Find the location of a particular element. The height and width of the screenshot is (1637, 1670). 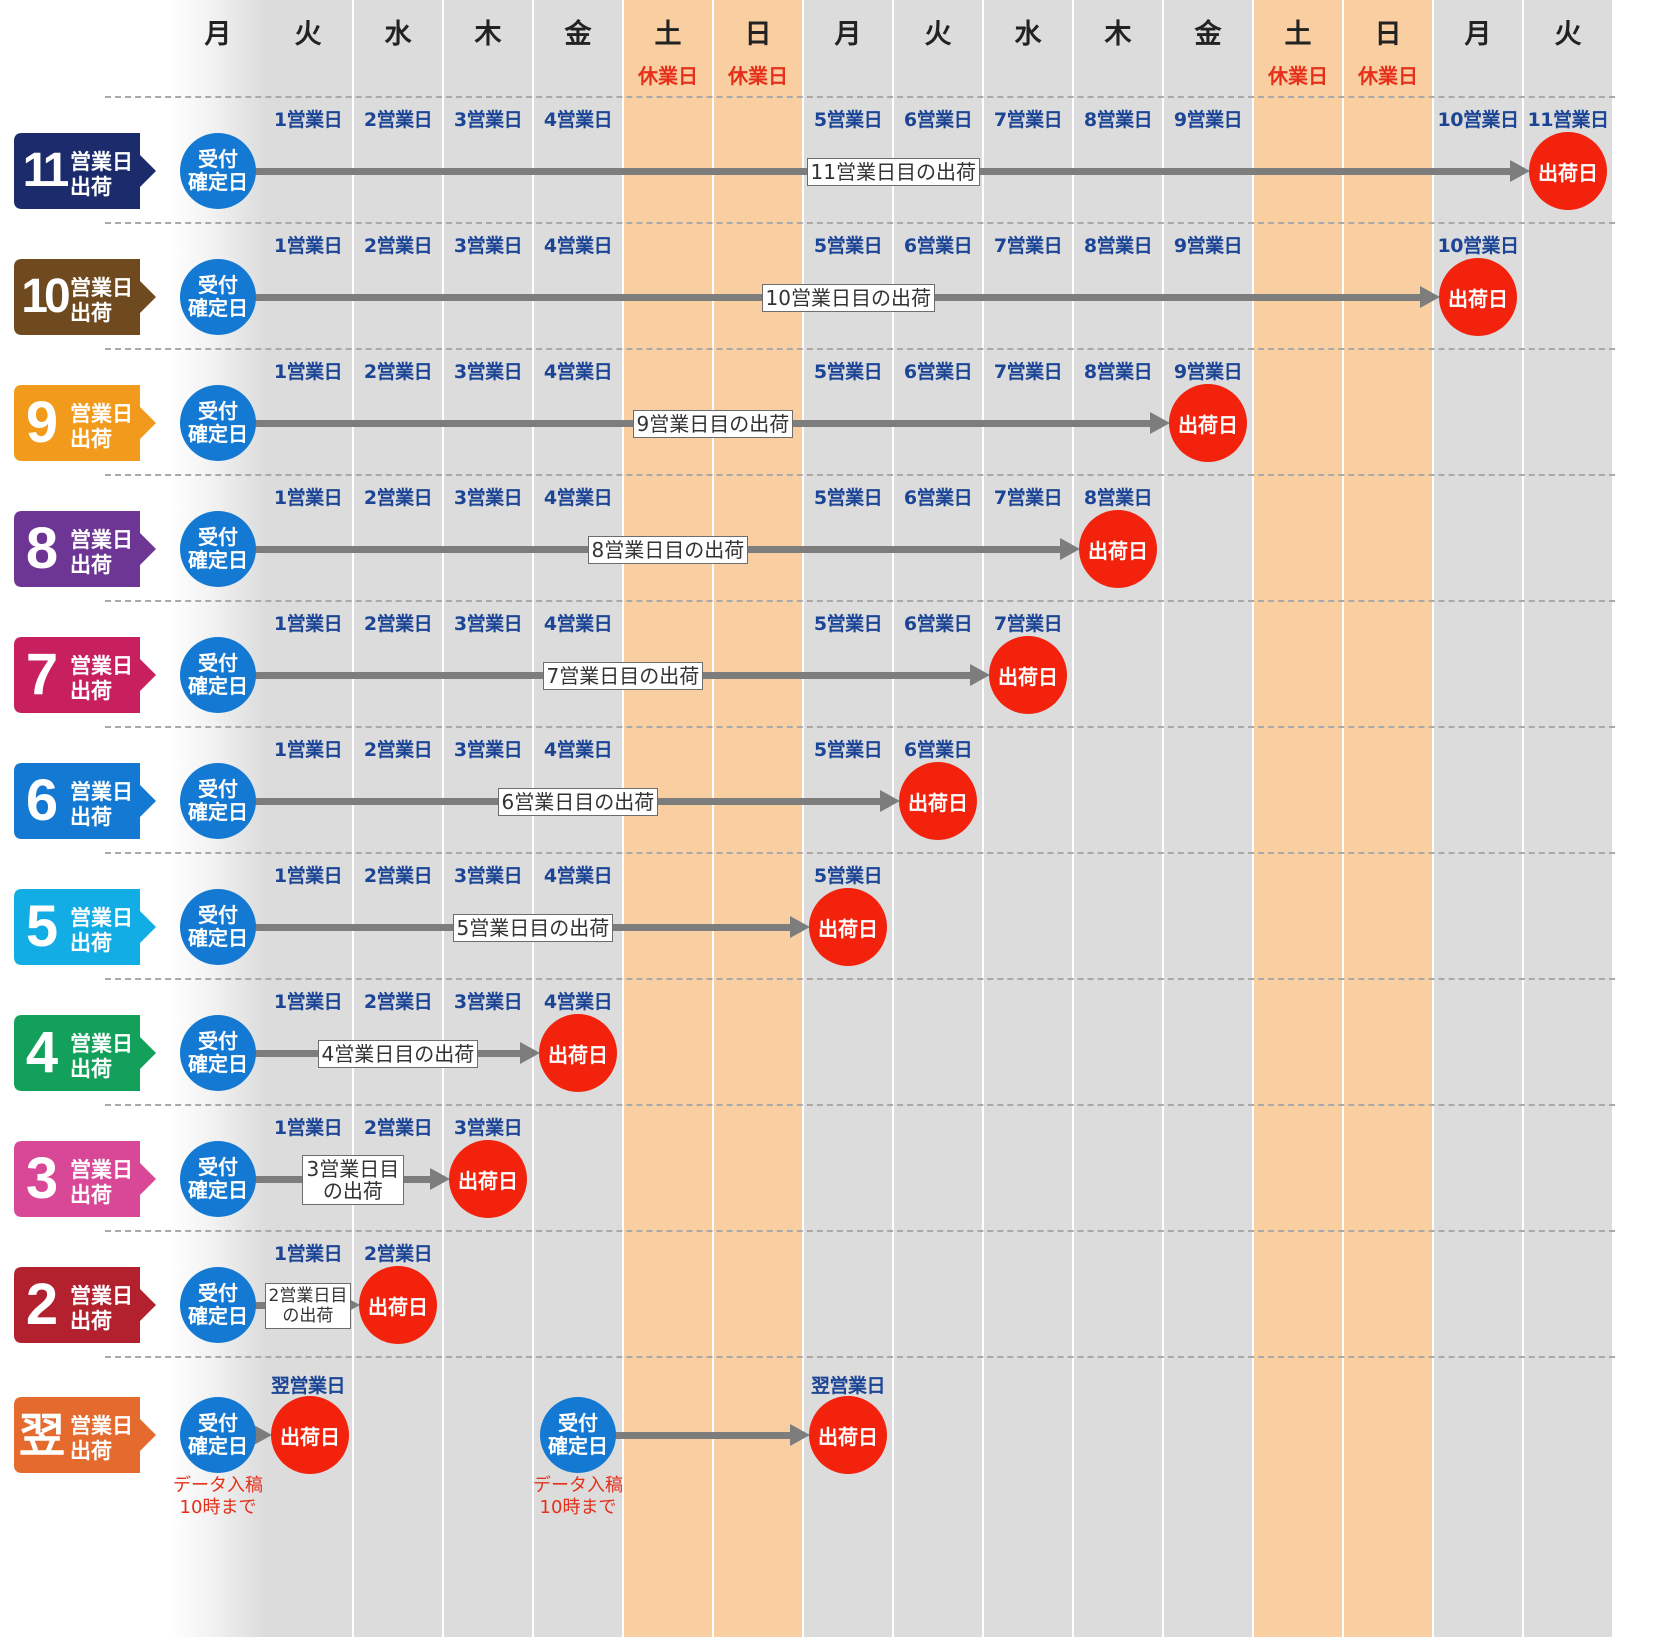

data-submission-note: データ入稿 10時まで is located at coordinates (578, 1497).